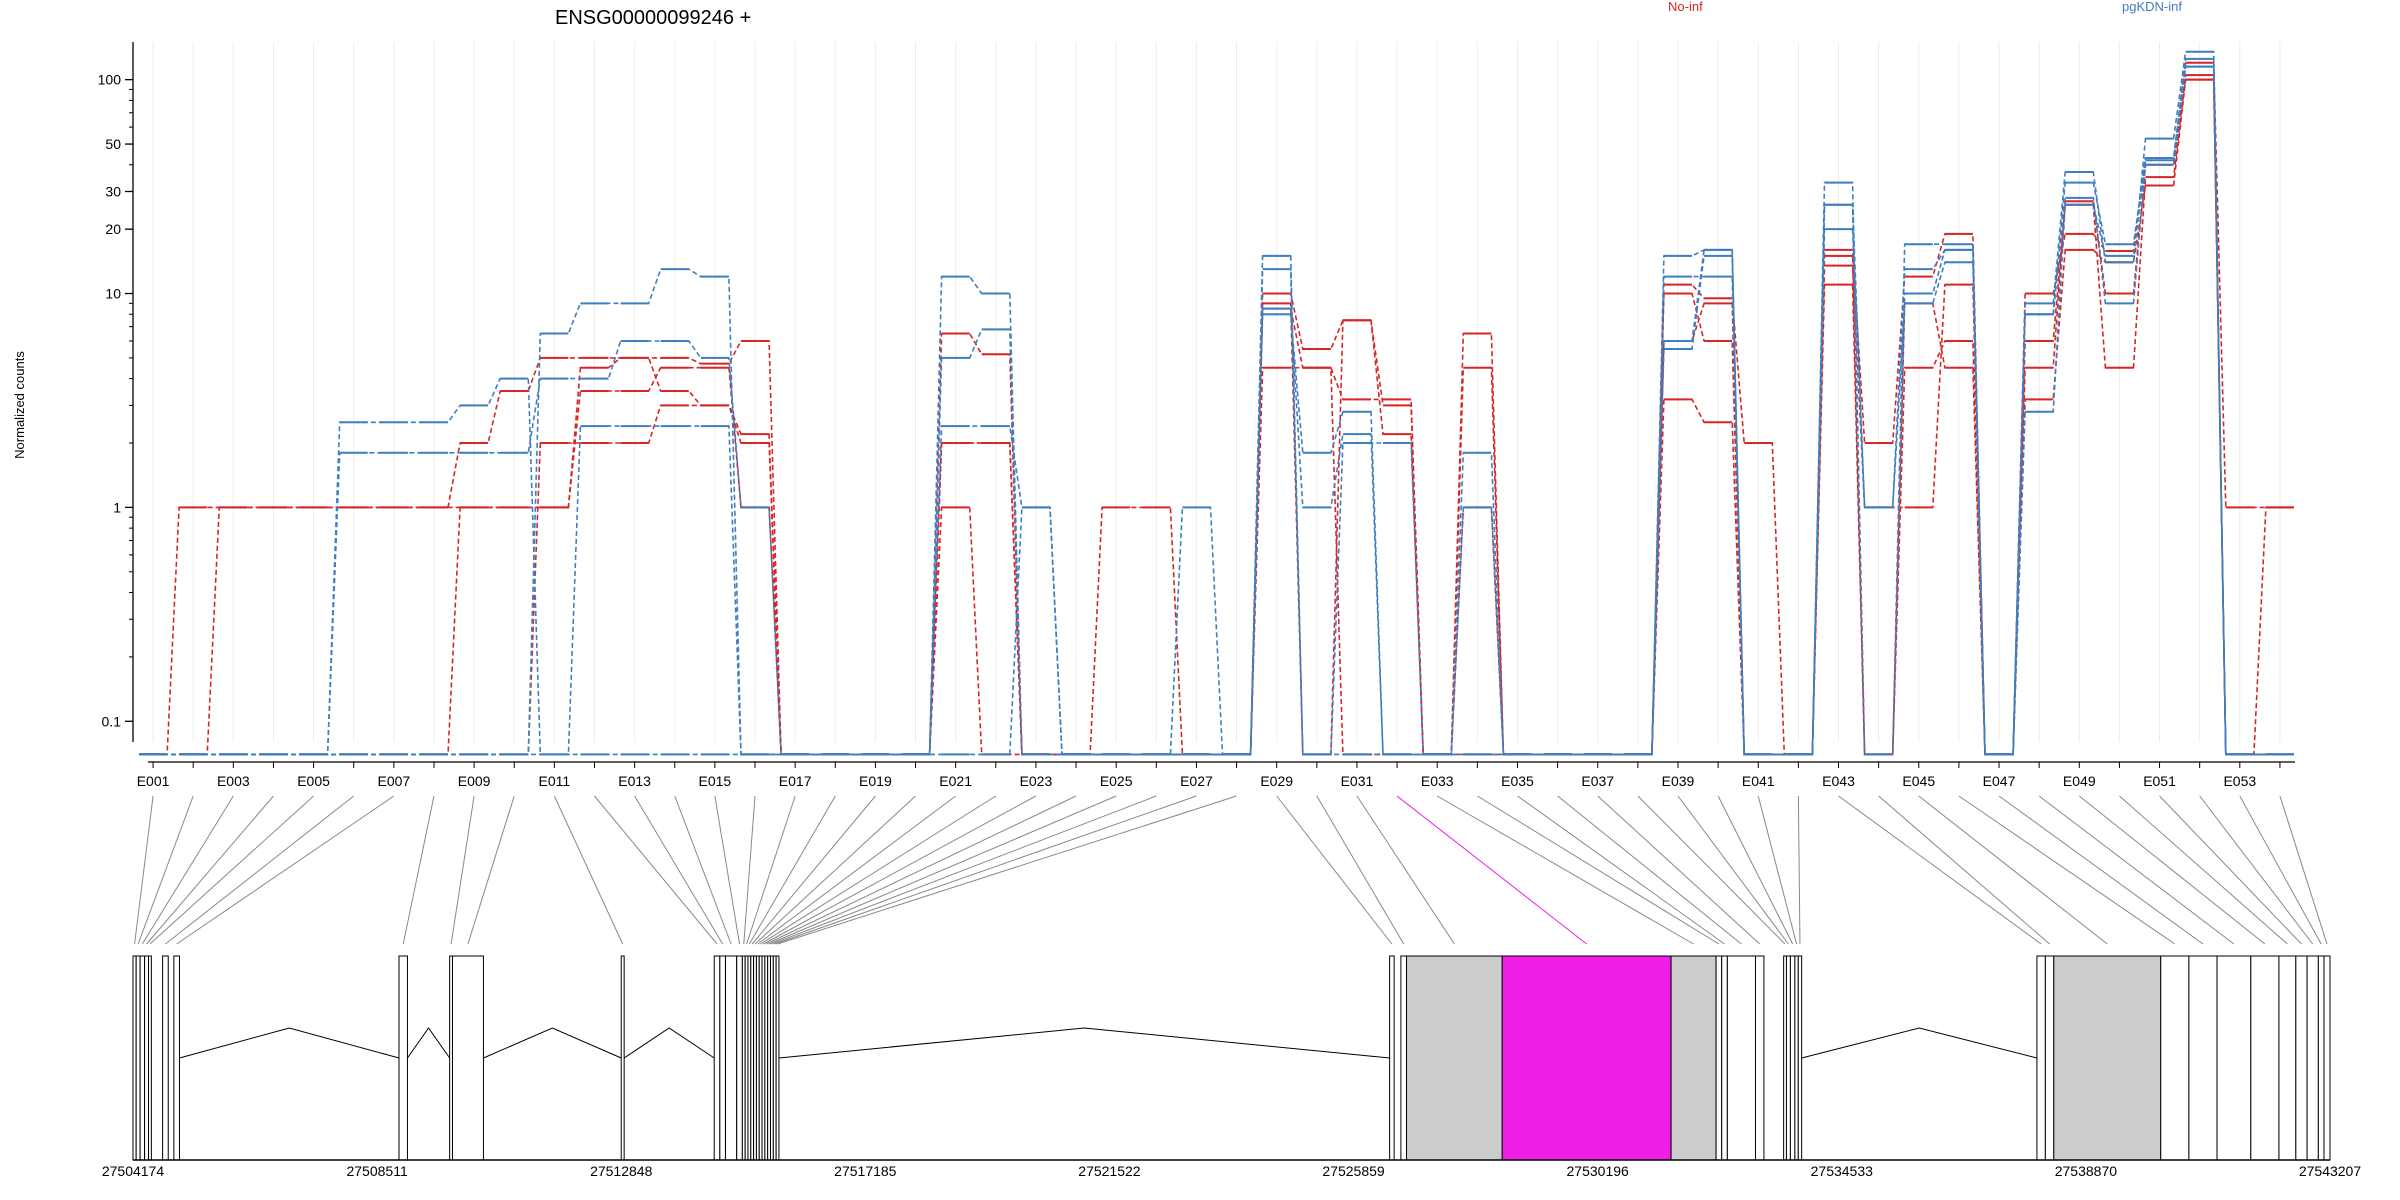 The image size is (2400, 1200). What do you see at coordinates (113, 191) in the screenshot?
I see `y-tick-label: 30` at bounding box center [113, 191].